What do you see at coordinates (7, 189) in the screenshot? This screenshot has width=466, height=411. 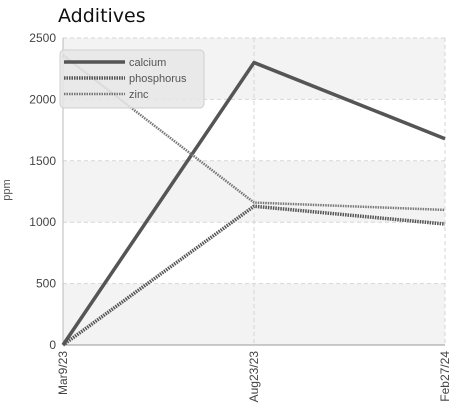 I see `y-axis-label: ppm` at bounding box center [7, 189].